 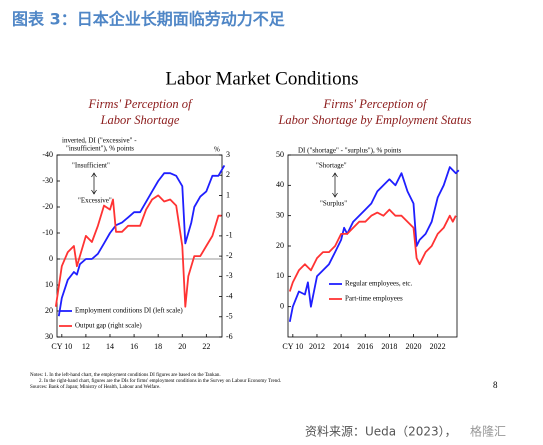 I want to click on y-tick-label: -10, so click(x=47, y=232).